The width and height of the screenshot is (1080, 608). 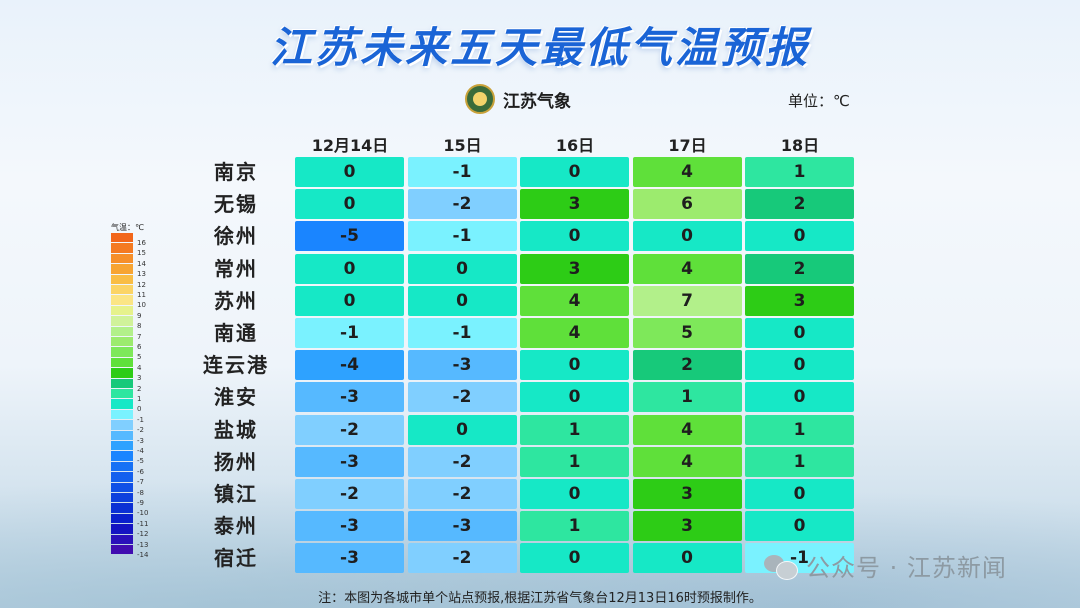 What do you see at coordinates (141, 274) in the screenshot?
I see `legend-label: 13` at bounding box center [141, 274].